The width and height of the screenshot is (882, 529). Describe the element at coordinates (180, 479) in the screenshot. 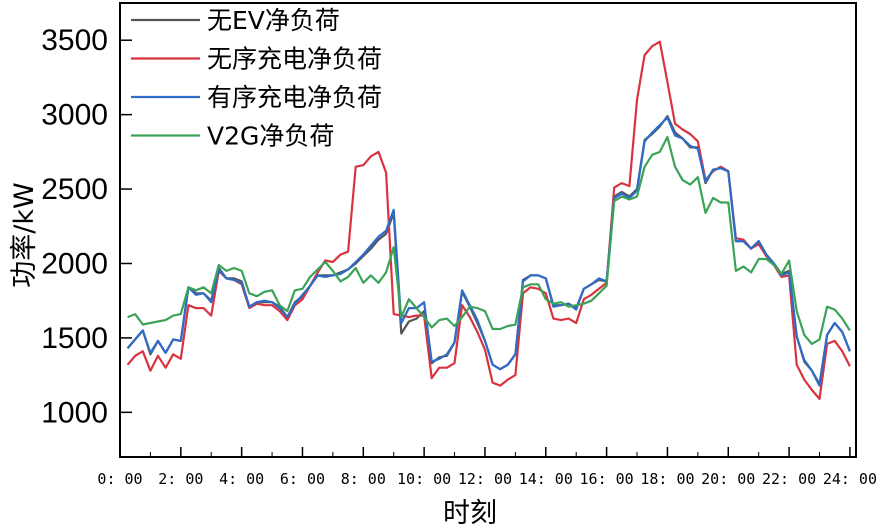

I see `x-tick-label: 2: 00` at that location.